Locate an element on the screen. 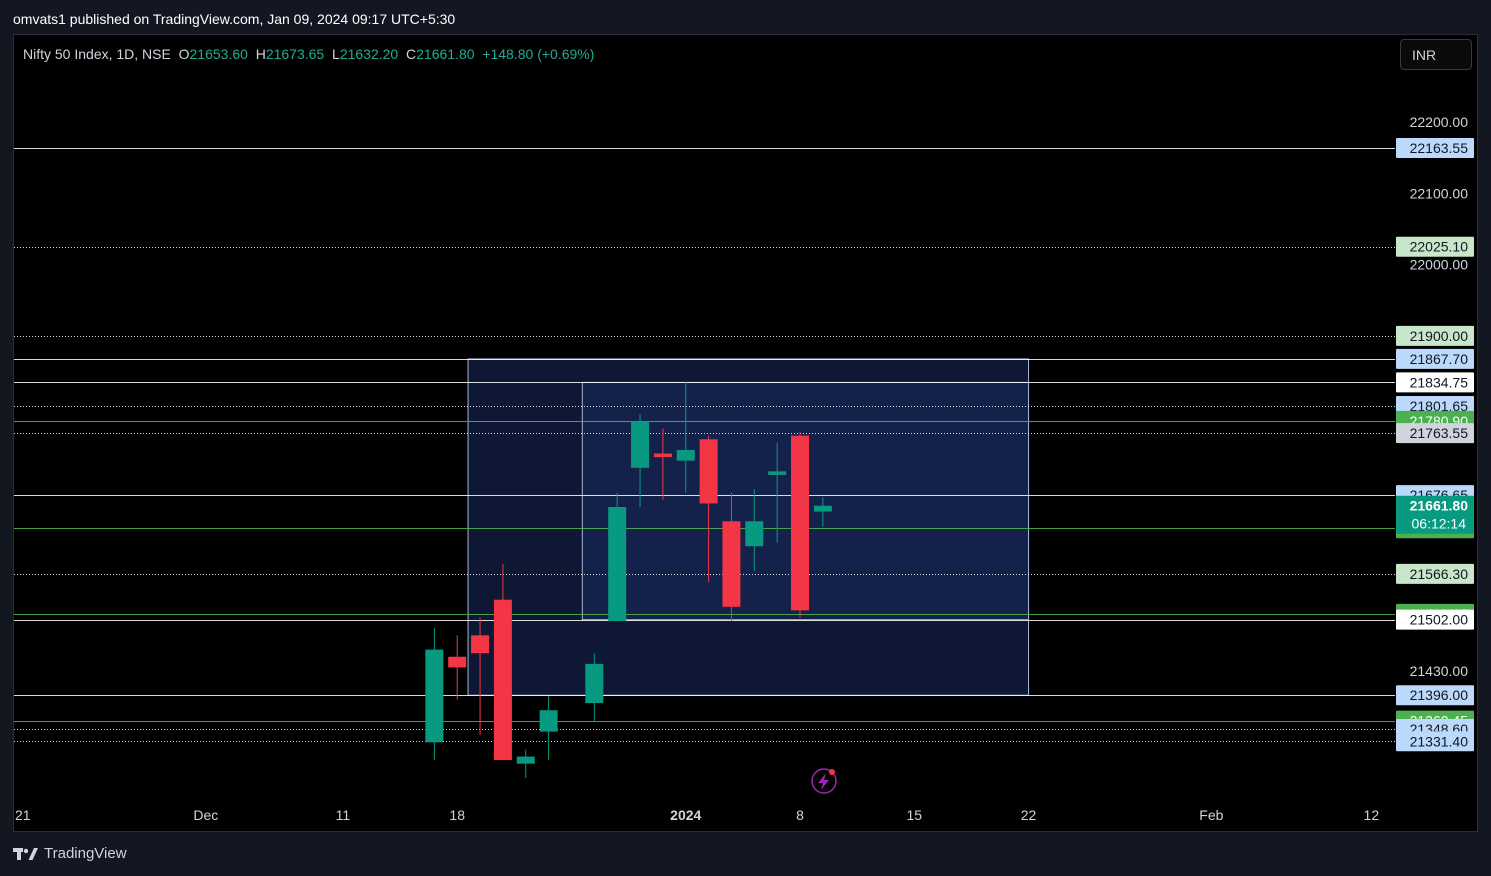  legend-change: +148.80 (+0.69%) is located at coordinates (538, 54).